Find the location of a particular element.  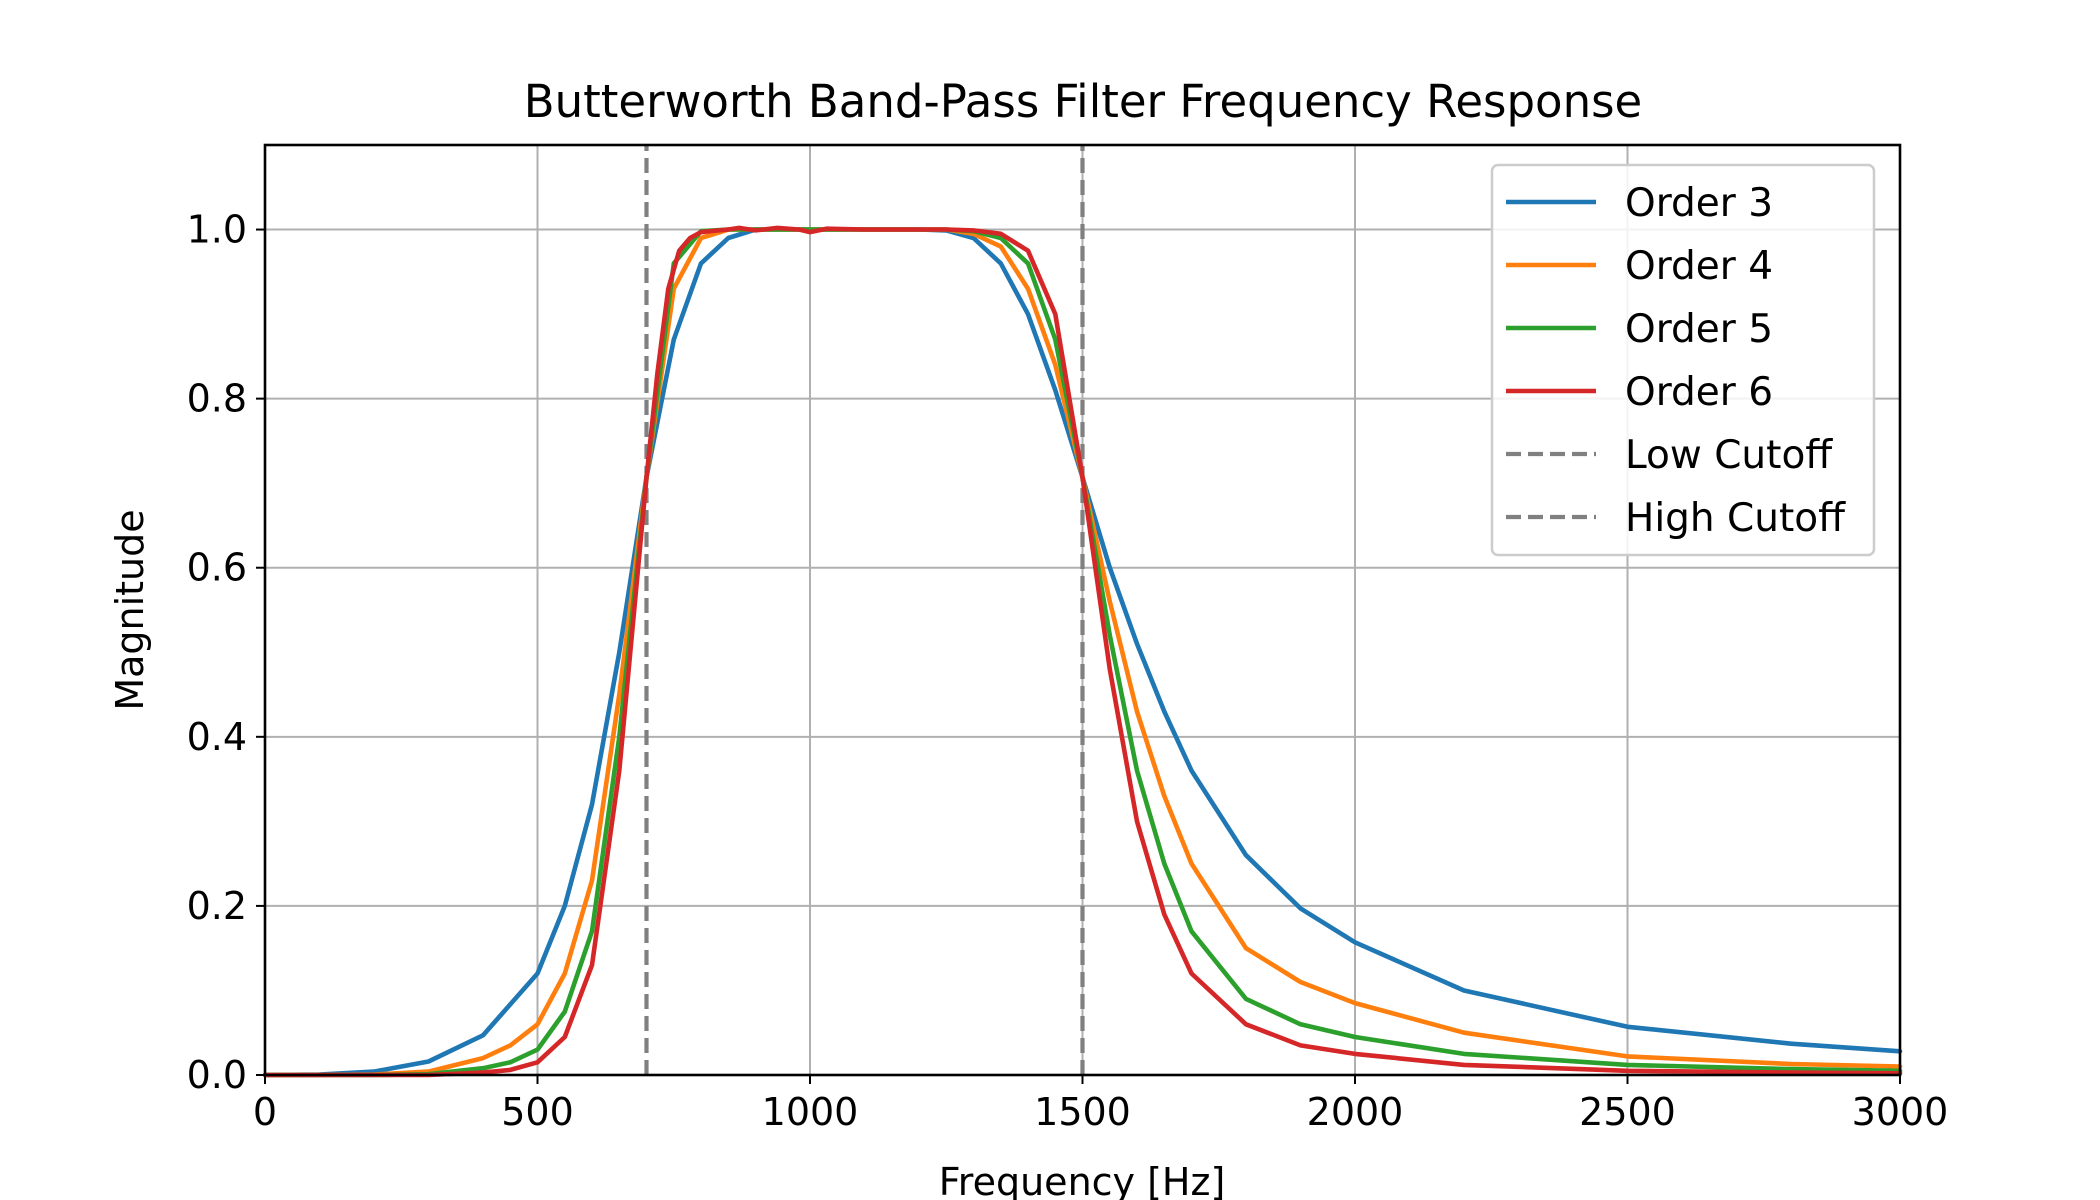

legend-frame is located at coordinates (1683, 360).